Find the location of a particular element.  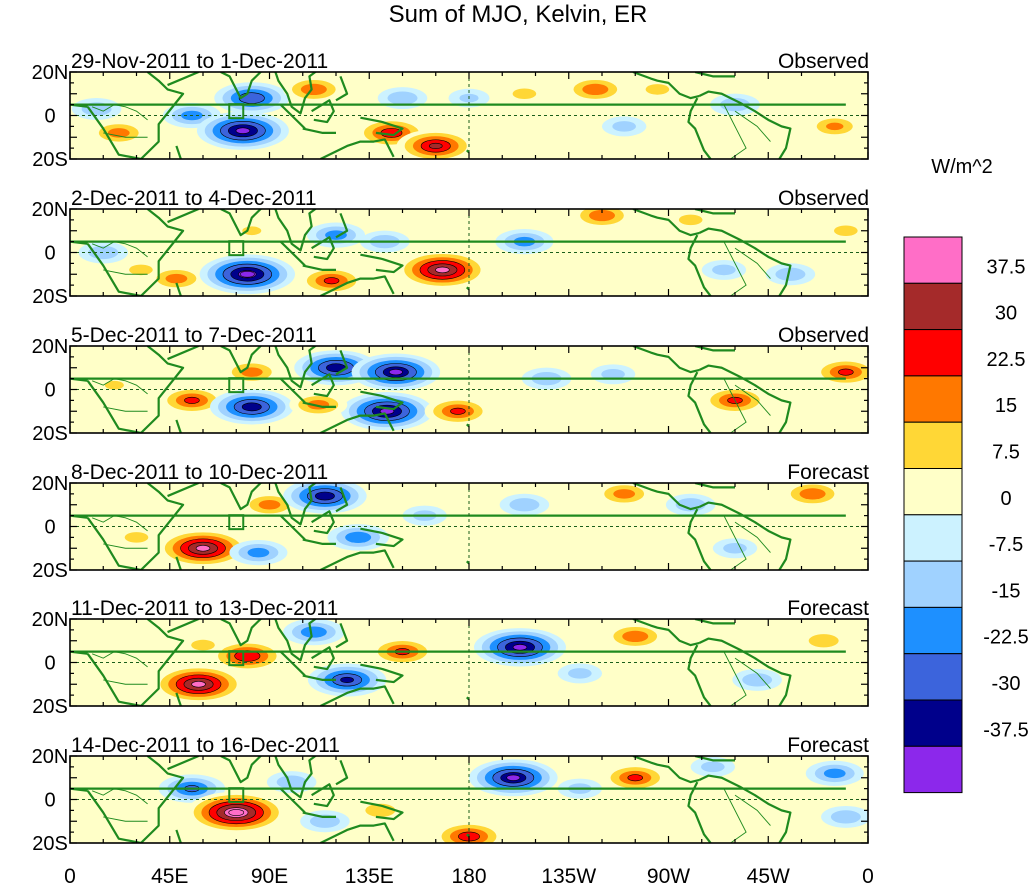

colorbar-level-label: 15 is located at coordinates (1006, 406).